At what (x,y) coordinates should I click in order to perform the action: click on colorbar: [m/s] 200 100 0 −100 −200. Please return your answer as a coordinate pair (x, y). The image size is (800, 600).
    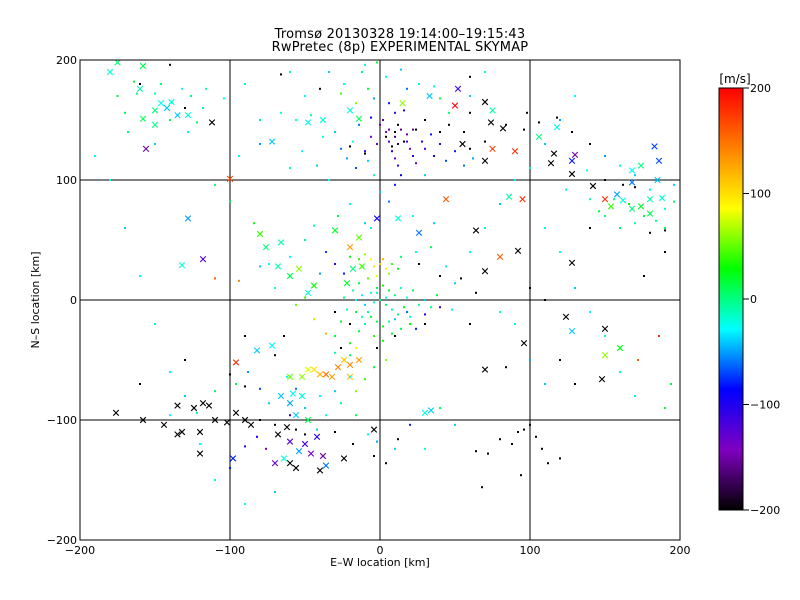
    Looking at the image, I should click on (749, 294).